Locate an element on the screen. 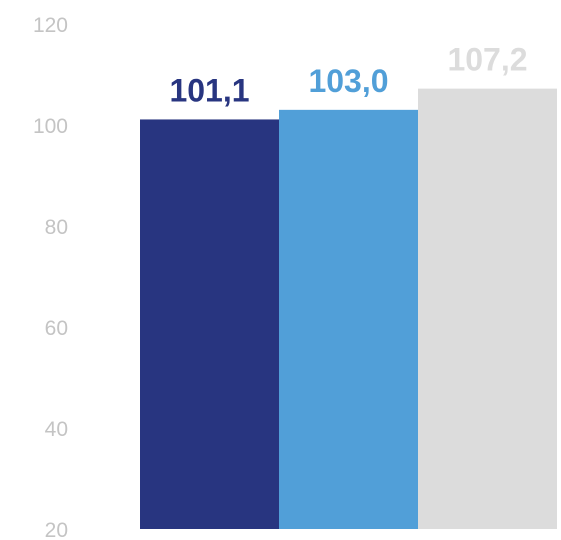 The height and width of the screenshot is (540, 561). y-tick-label: 20 is located at coordinates (56, 529).